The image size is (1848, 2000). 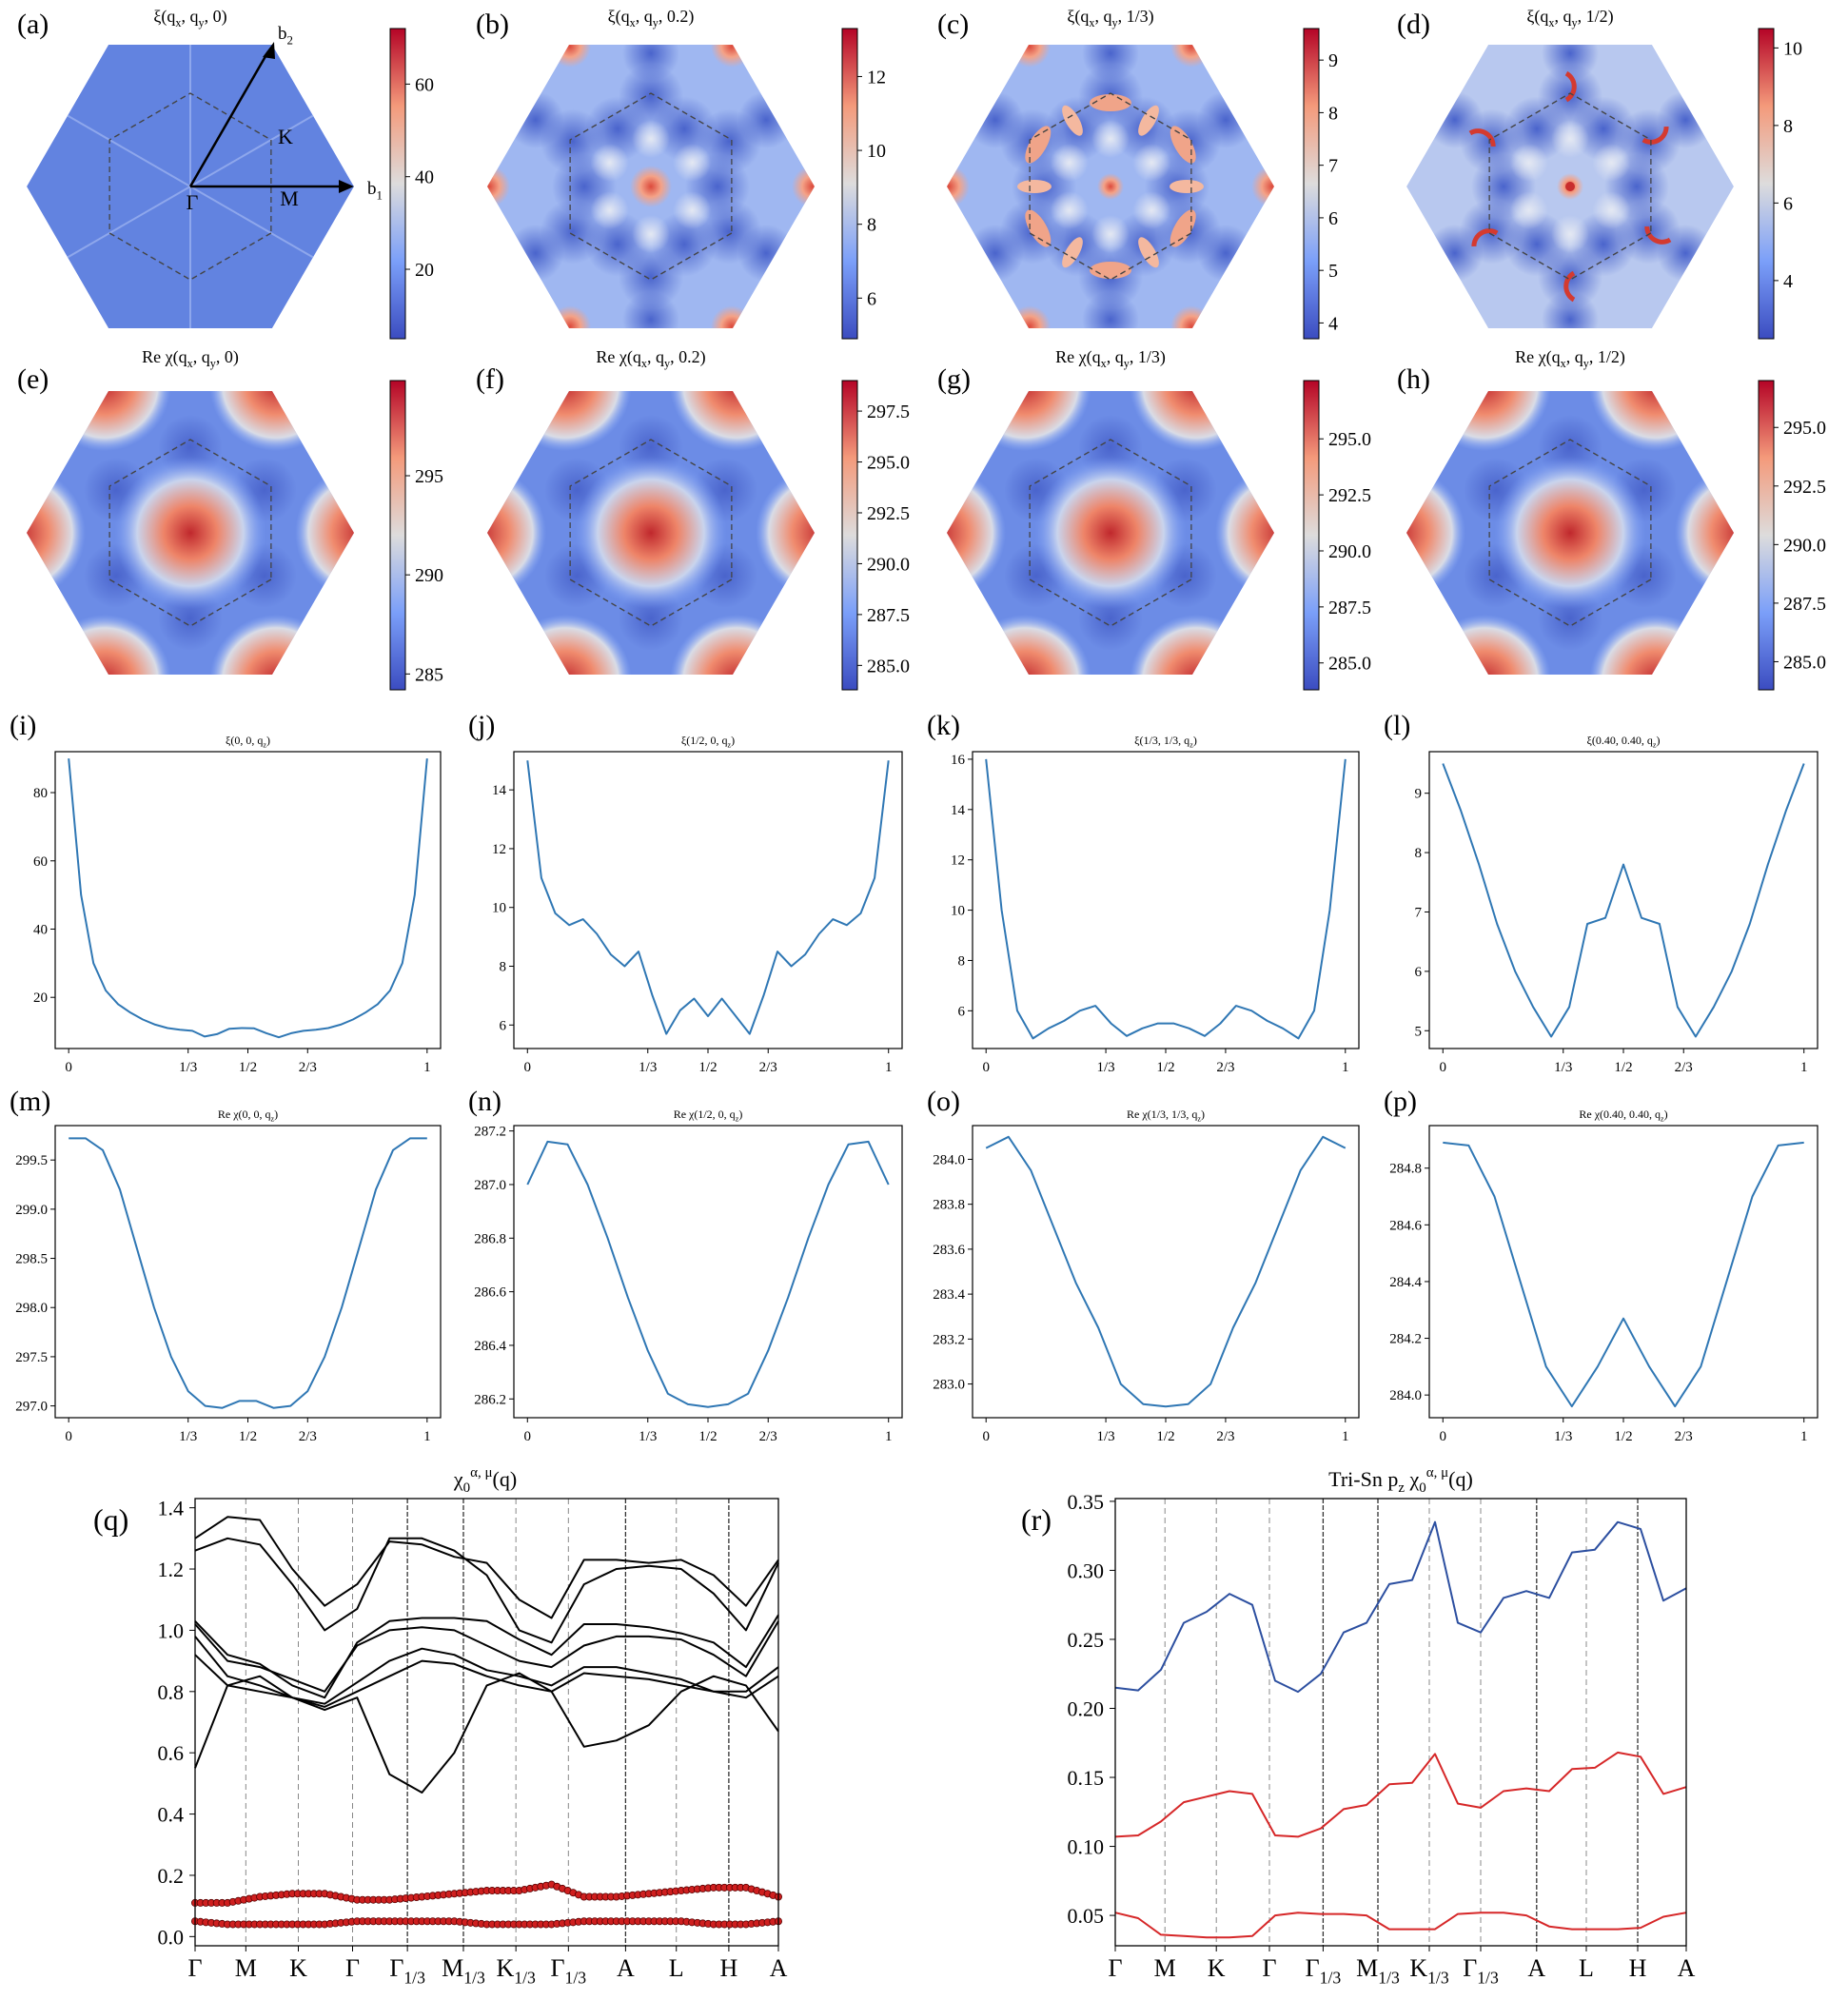 What do you see at coordinates (877, 151) in the screenshot?
I see `colorbar-tick-label: 10` at bounding box center [877, 151].